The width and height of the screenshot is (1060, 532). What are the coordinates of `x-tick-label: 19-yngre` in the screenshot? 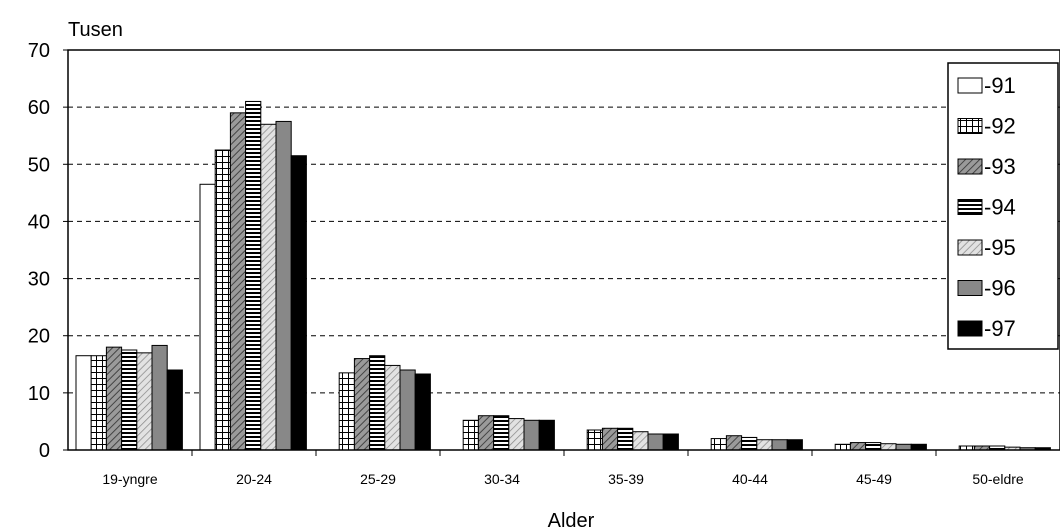 It's located at (129, 479).